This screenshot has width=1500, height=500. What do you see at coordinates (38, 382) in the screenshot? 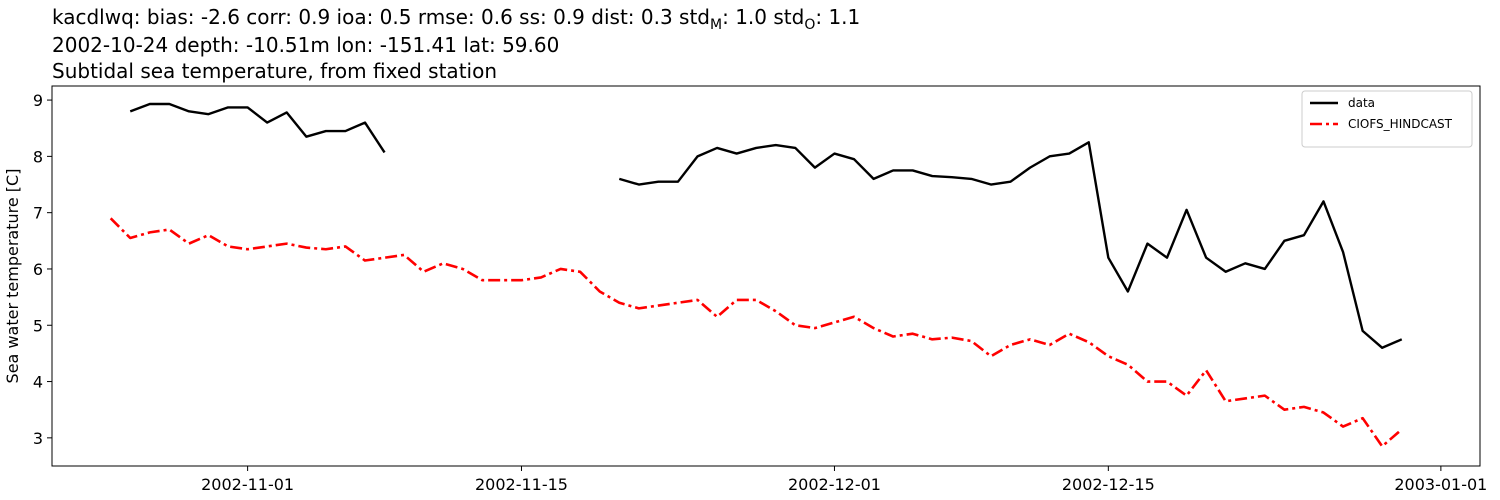
I see `y-tick-label: 4` at bounding box center [38, 382].